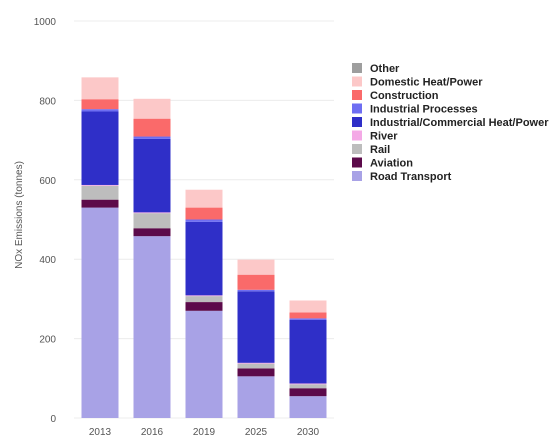  What do you see at coordinates (385, 69) in the screenshot?
I see `legend-label: Other` at bounding box center [385, 69].